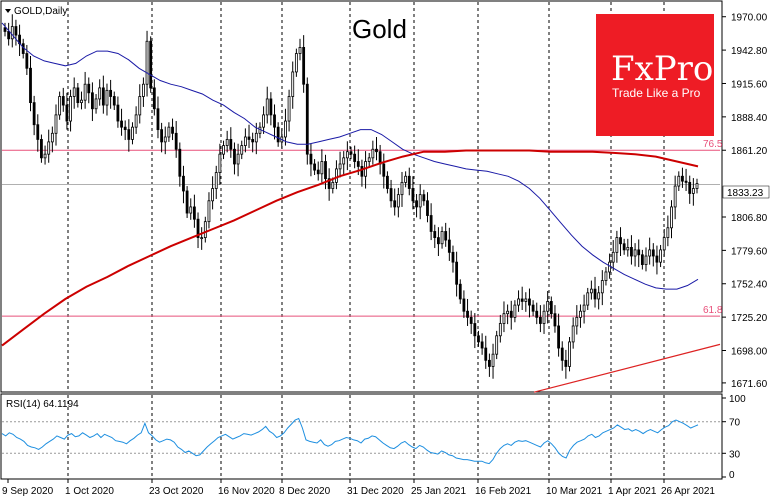  Describe the element at coordinates (713, 144) in the screenshot. I see `fib-level-label: 76.5` at that location.